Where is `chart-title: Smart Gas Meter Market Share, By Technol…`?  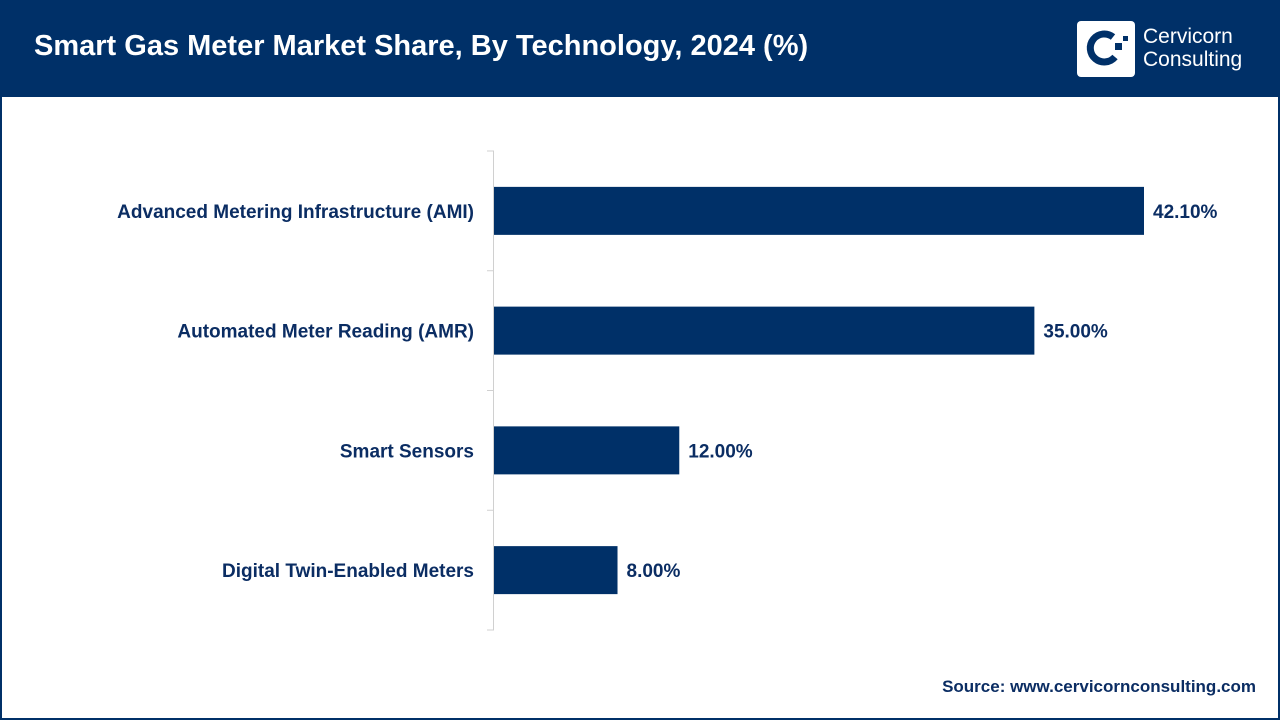
chart-title: Smart Gas Meter Market Share, By Technol… is located at coordinates (421, 46).